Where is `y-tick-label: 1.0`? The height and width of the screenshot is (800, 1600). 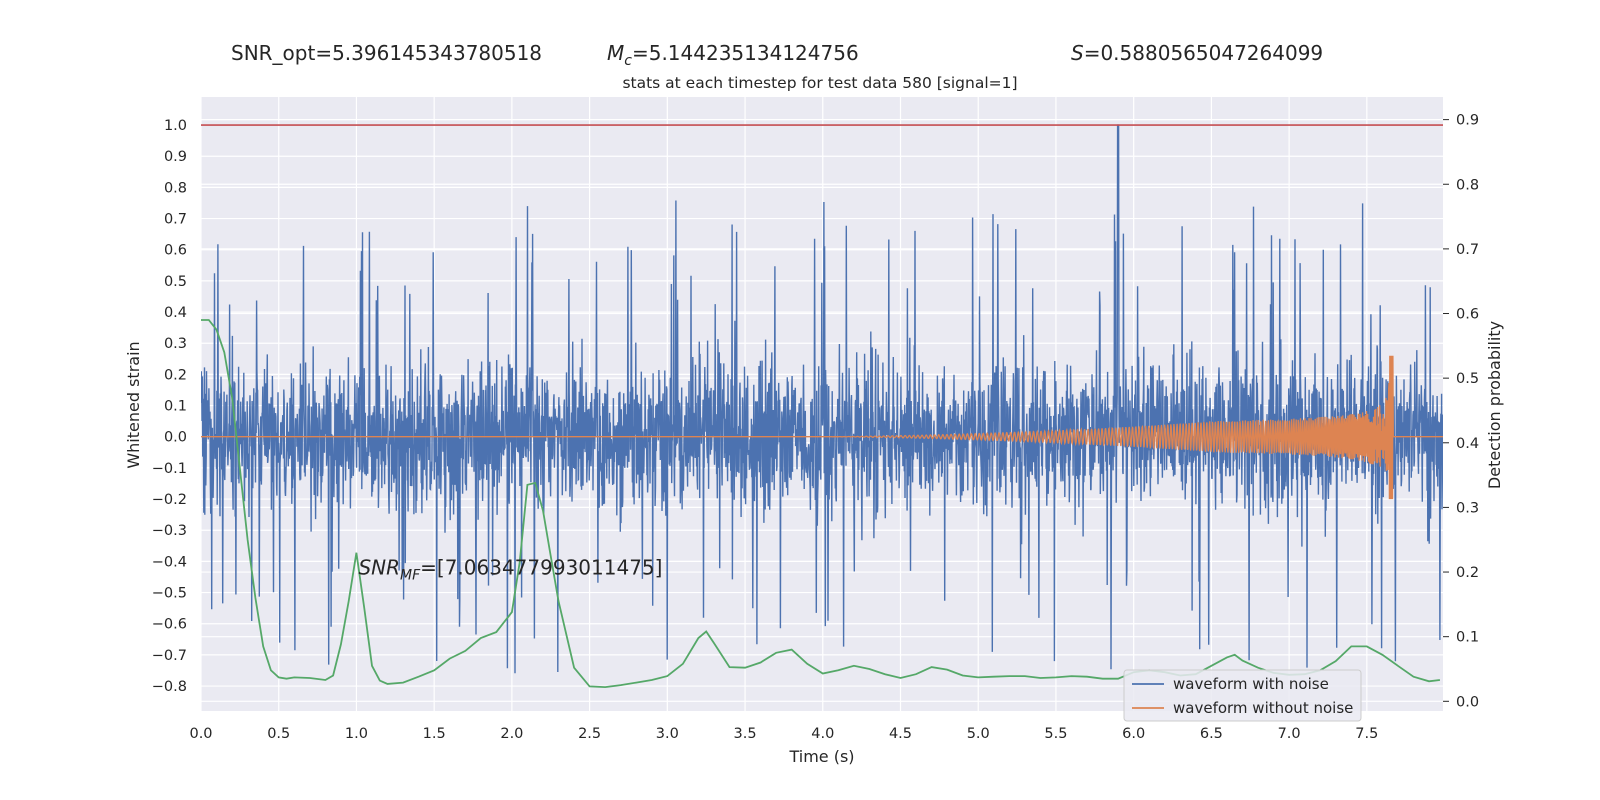
y-tick-label: 1.0 is located at coordinates (175, 126).